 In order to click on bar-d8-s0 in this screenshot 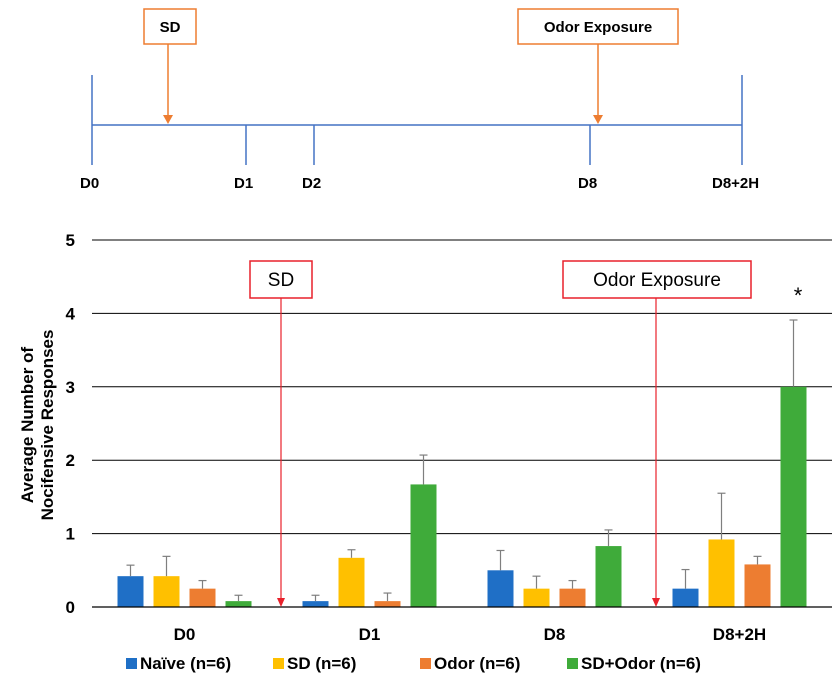, I will do `click(500, 588)`.